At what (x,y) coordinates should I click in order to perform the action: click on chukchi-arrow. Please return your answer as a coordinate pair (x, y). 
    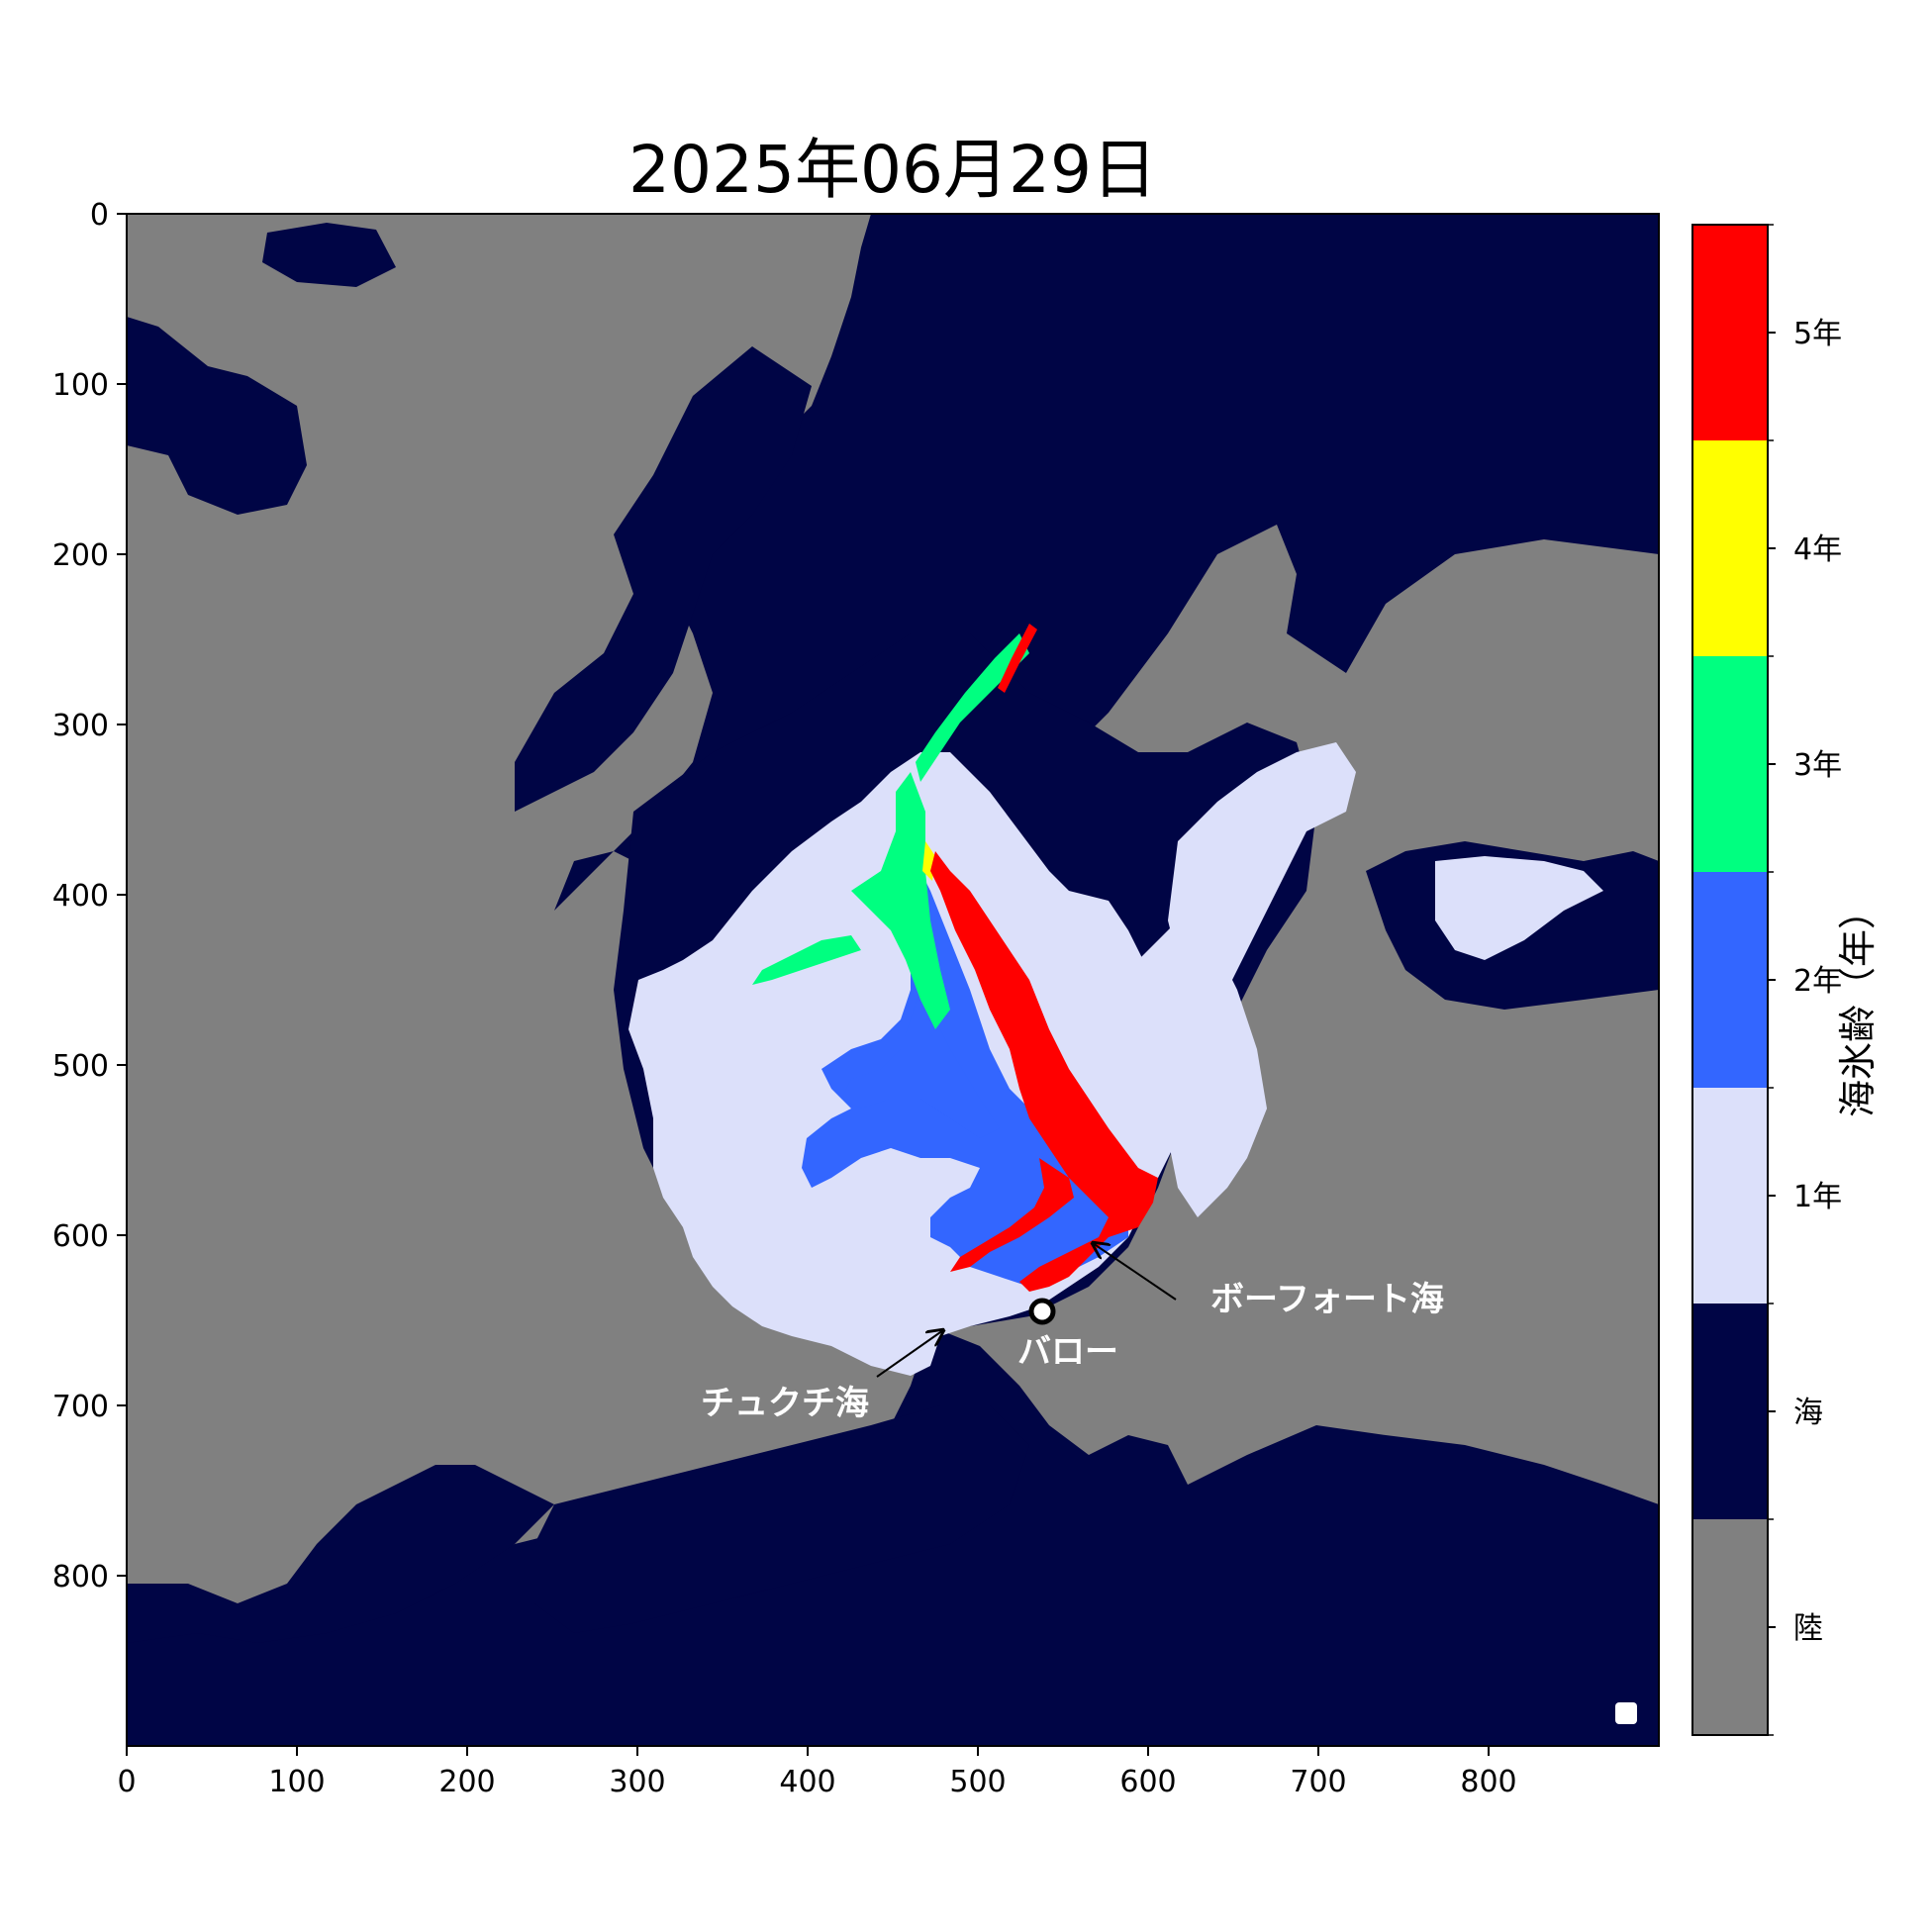
    Looking at the image, I should click on (909, 1354).